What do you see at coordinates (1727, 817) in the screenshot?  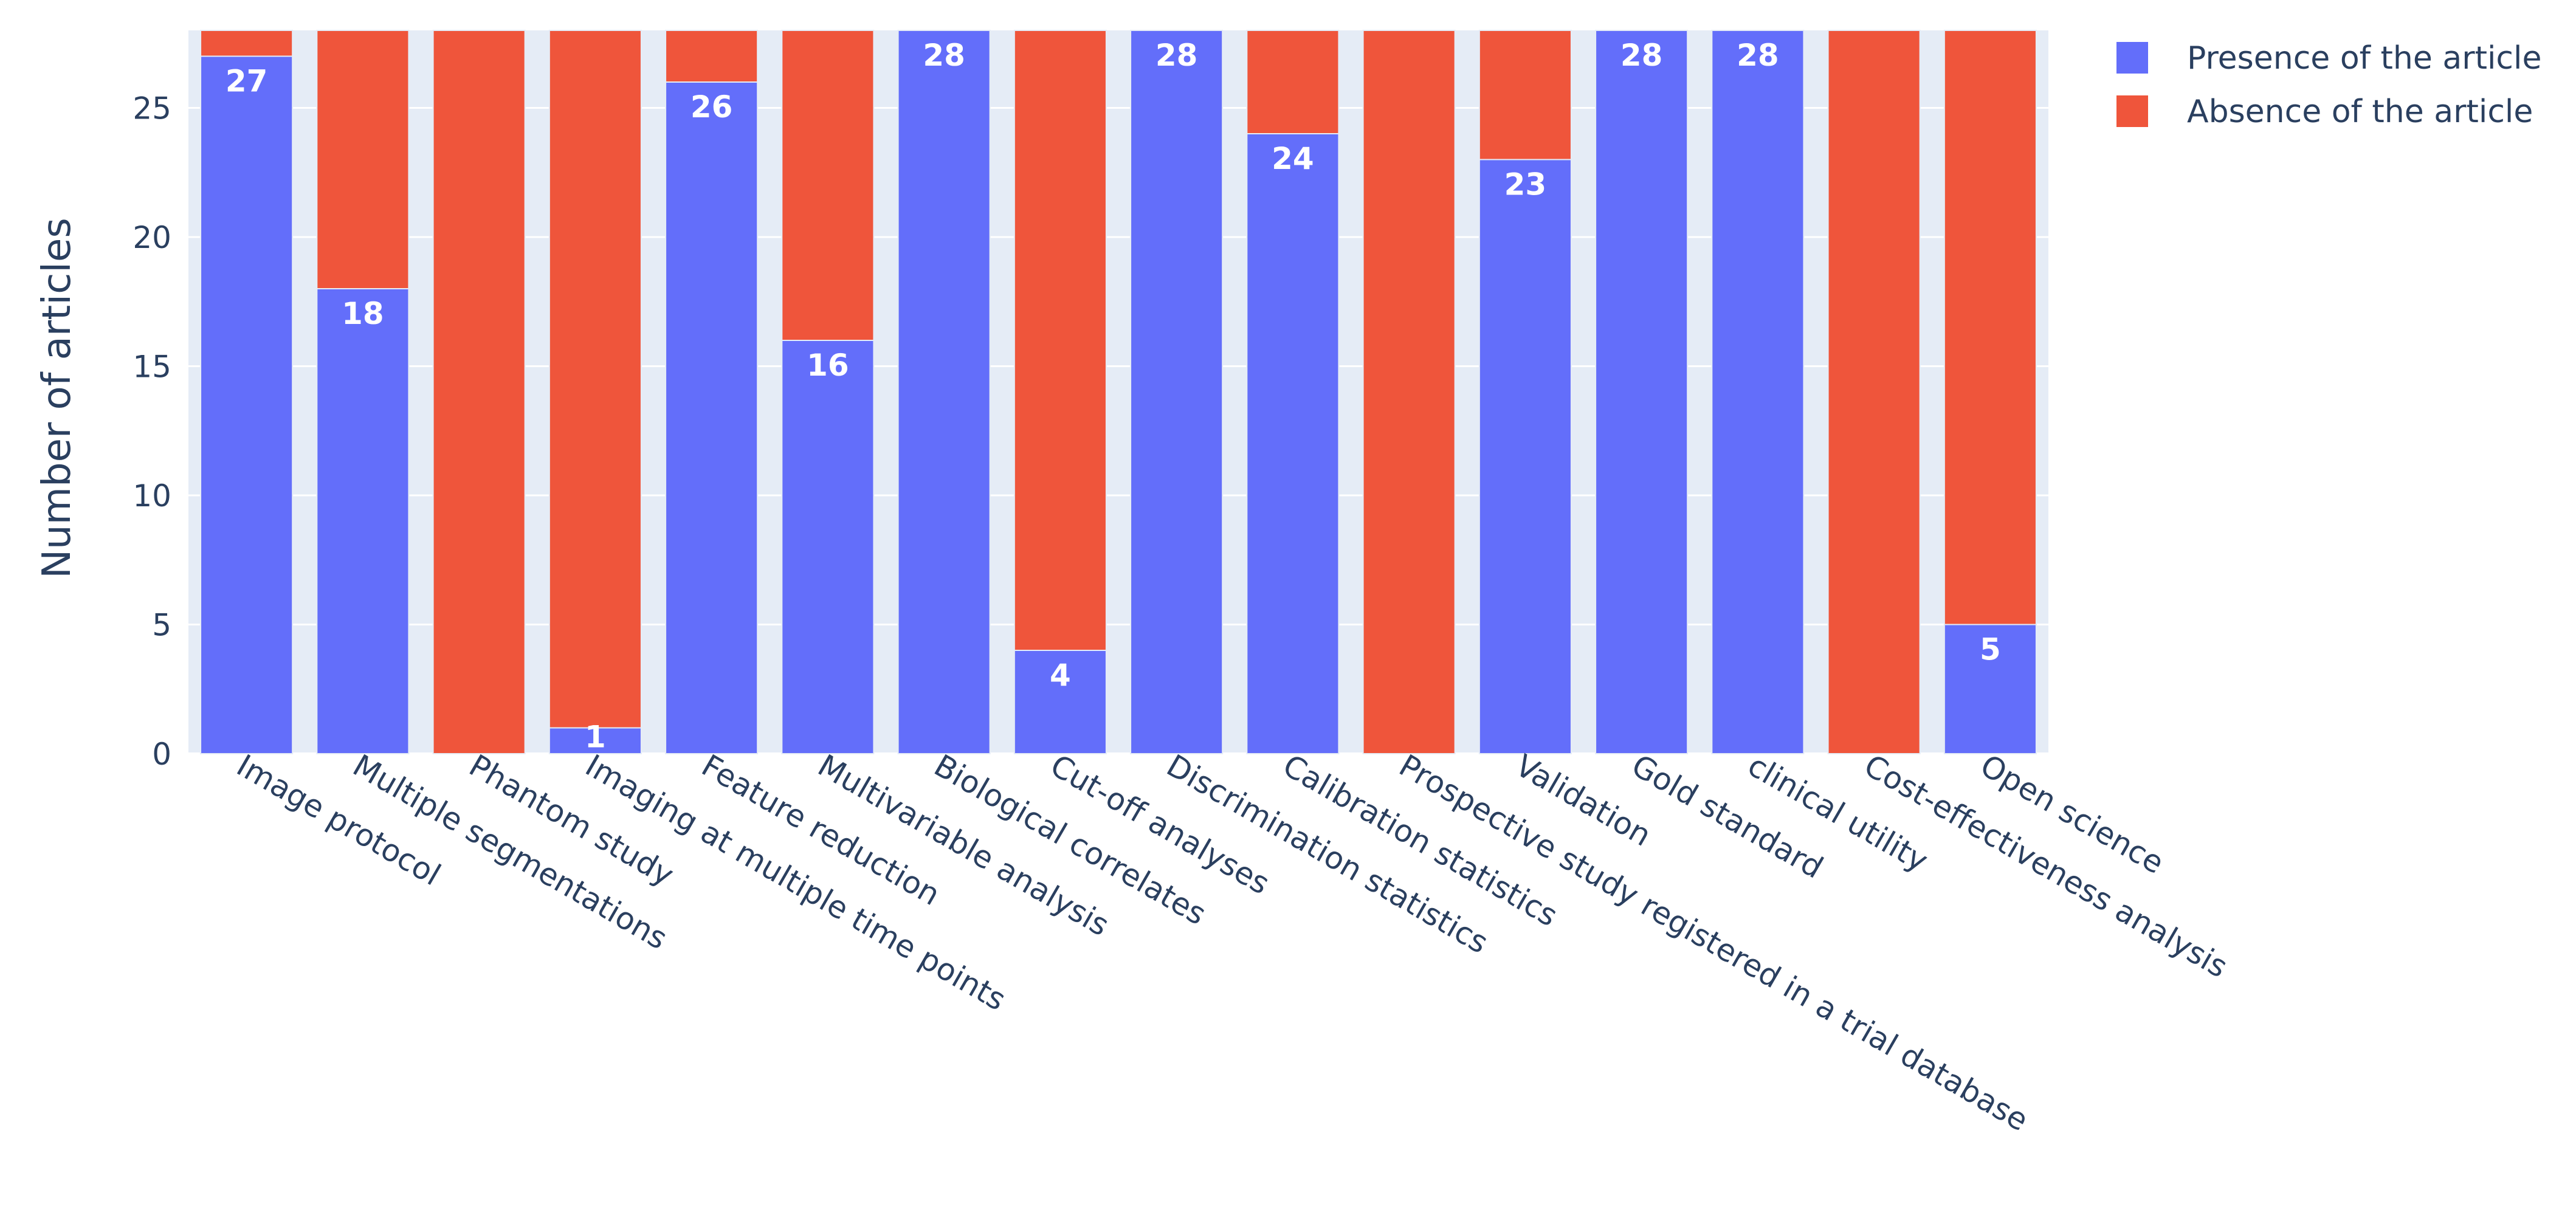 I see `x-tick-label: Gold standard` at bounding box center [1727, 817].